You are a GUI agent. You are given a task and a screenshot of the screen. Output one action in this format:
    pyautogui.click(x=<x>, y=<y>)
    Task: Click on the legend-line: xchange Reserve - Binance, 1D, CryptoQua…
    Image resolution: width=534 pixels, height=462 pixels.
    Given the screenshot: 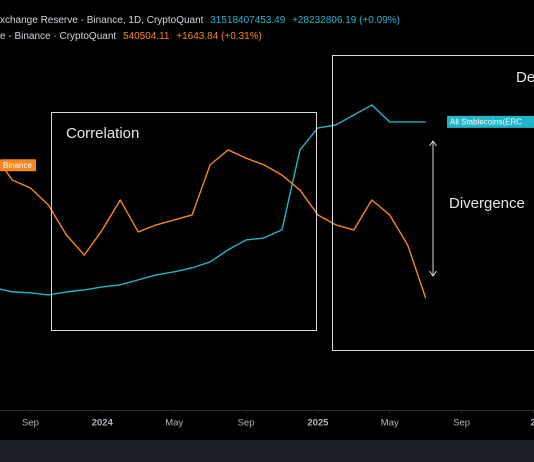 What is the action you would take?
    pyautogui.click(x=200, y=20)
    